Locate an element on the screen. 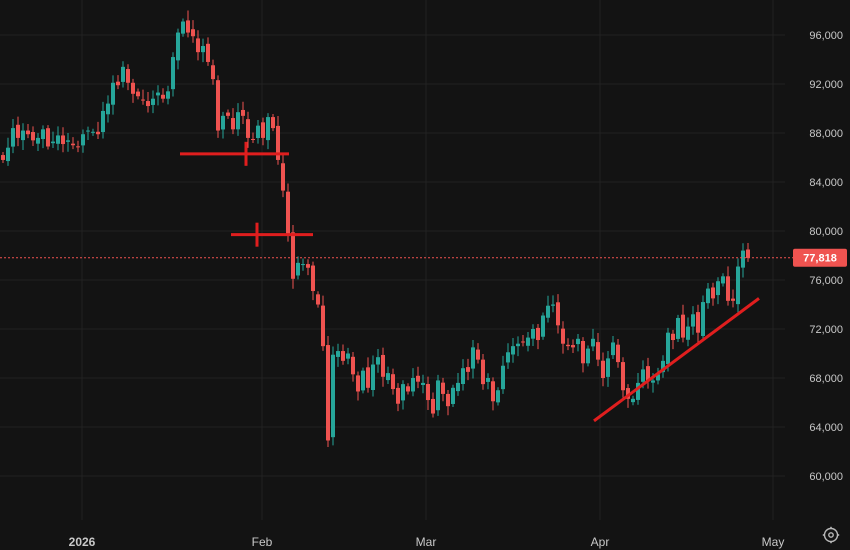 This screenshot has height=550, width=850. y-tick-label: 88,000 is located at coordinates (826, 134).